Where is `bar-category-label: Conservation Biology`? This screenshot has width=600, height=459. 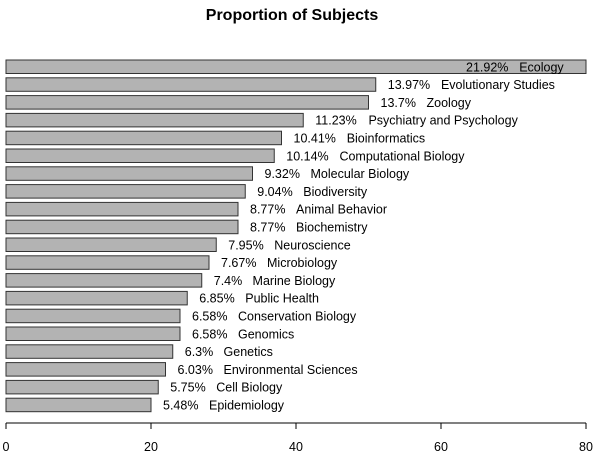 bar-category-label: Conservation Biology is located at coordinates (297, 316).